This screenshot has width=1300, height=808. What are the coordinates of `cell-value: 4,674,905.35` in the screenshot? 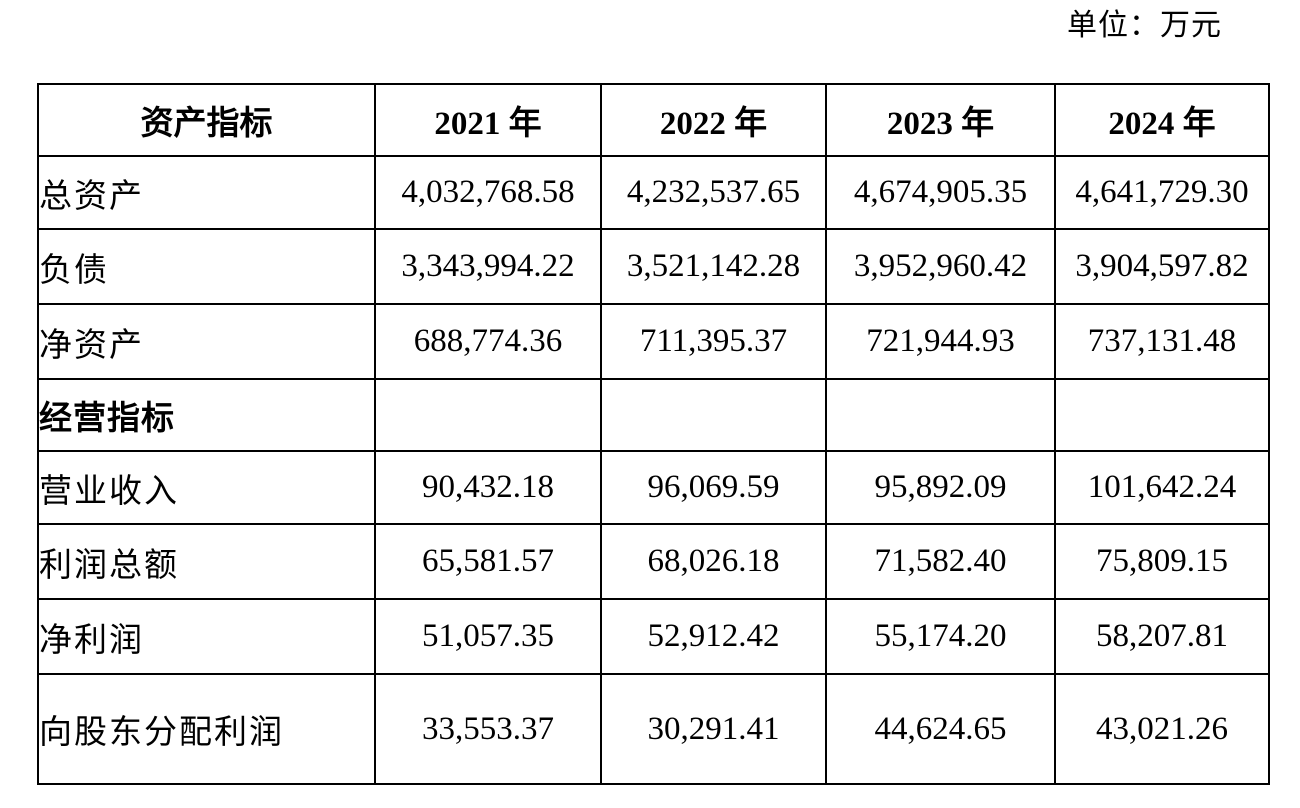 It's located at (940, 192).